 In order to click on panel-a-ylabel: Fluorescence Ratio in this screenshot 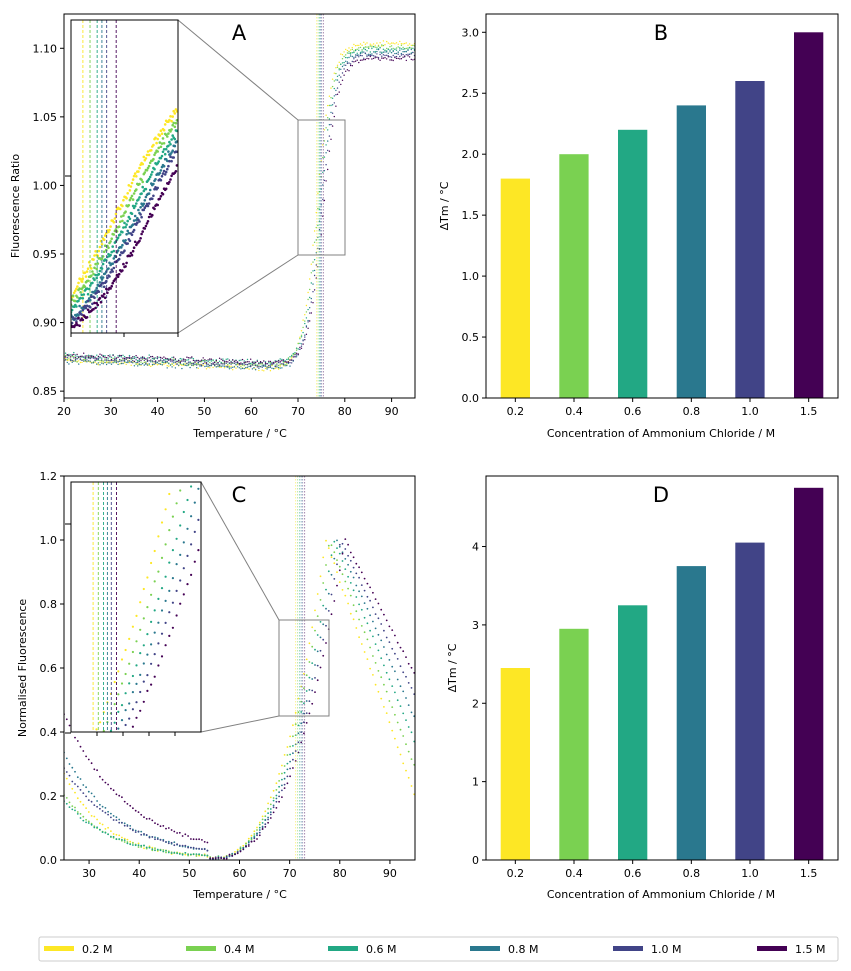, I will do `click(15, 206)`.